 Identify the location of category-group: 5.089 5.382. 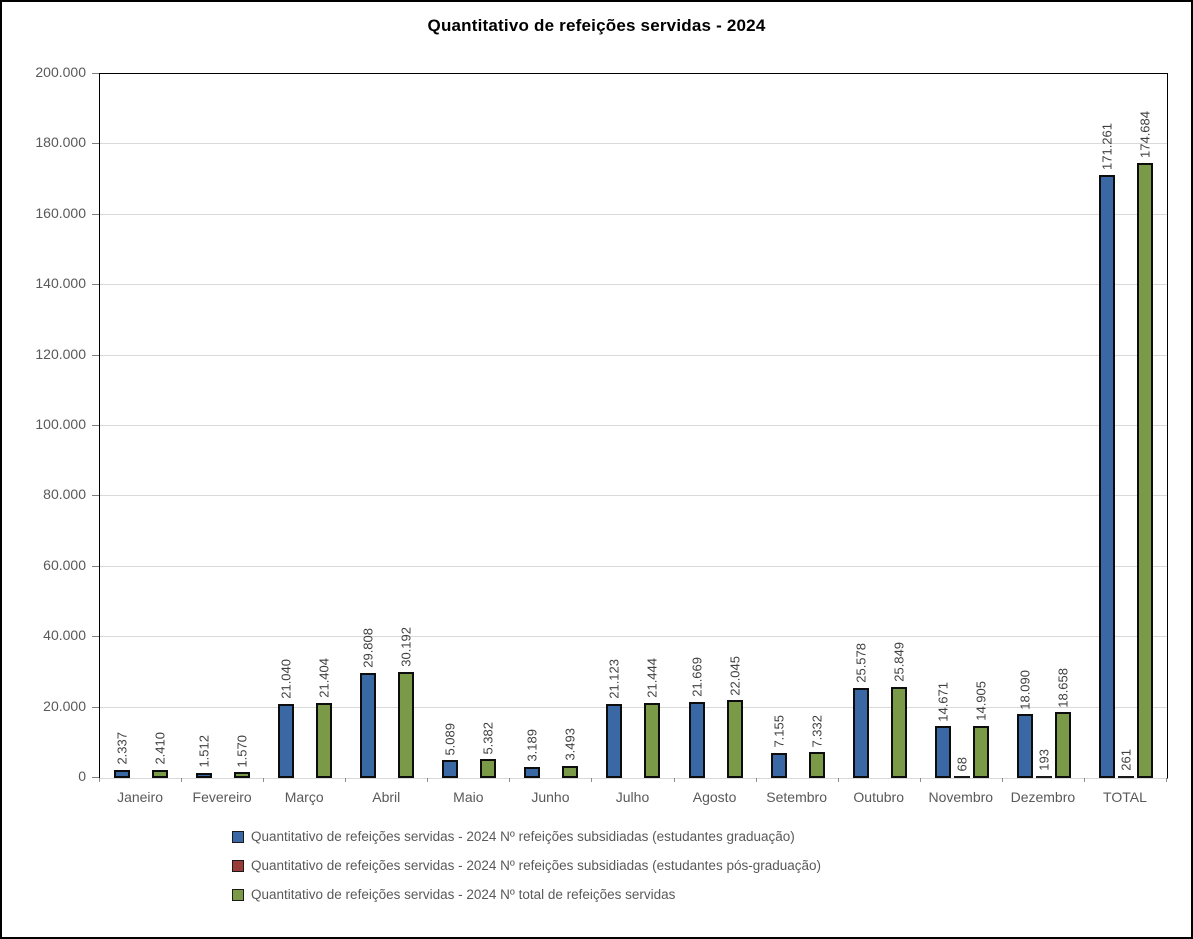
(469, 426).